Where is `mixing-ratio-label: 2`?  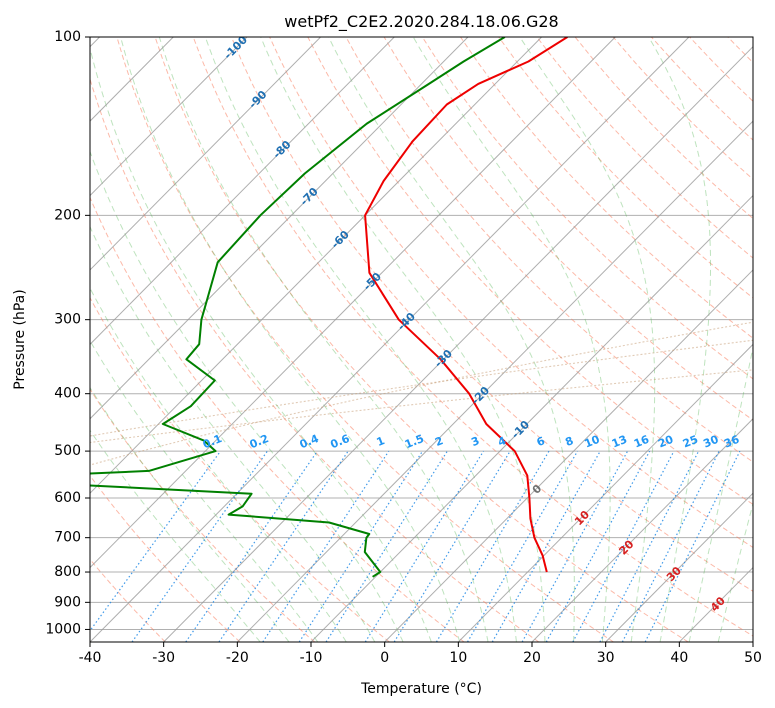 mixing-ratio-label: 2 is located at coordinates (439, 441).